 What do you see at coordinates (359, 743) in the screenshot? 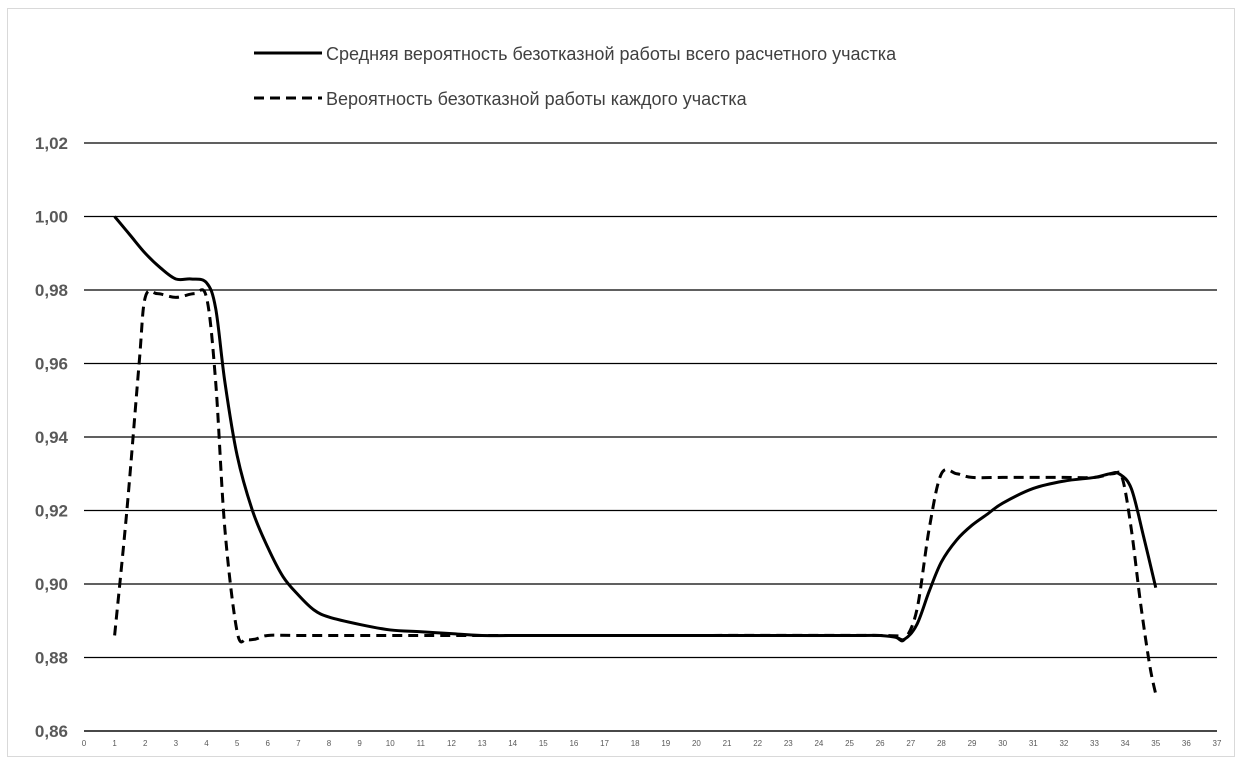
I see `x-tick-label: 9` at bounding box center [359, 743].